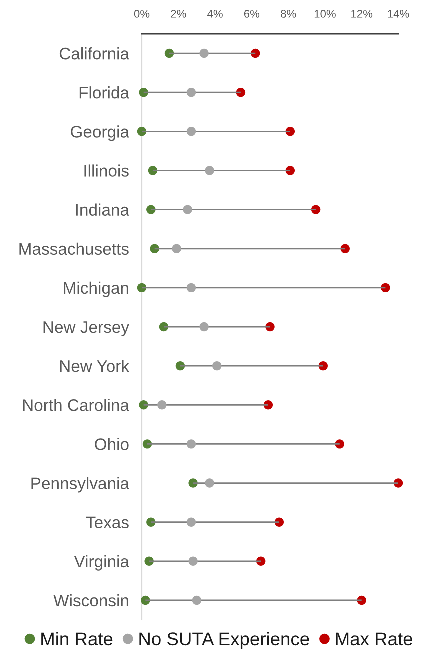 Image resolution: width=421 pixels, height=652 pixels. I want to click on y-tick-label: Texas, so click(107, 522).